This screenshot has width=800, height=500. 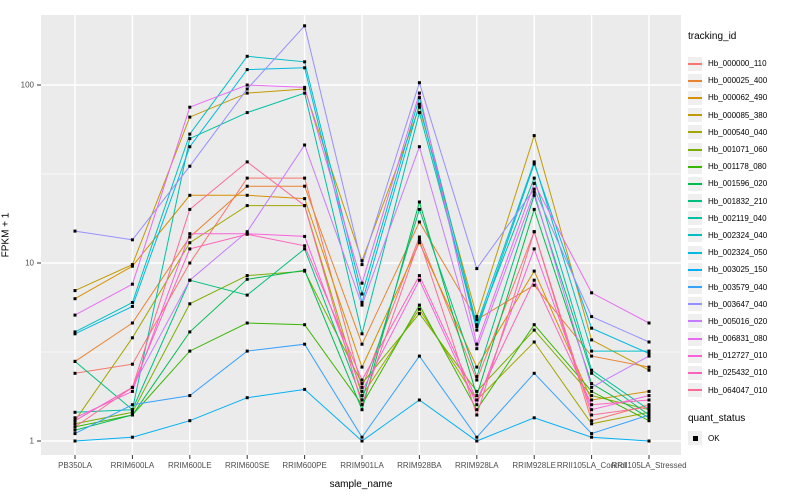 I want to click on legend-item-label: Hb_025432_010, so click(x=738, y=373).